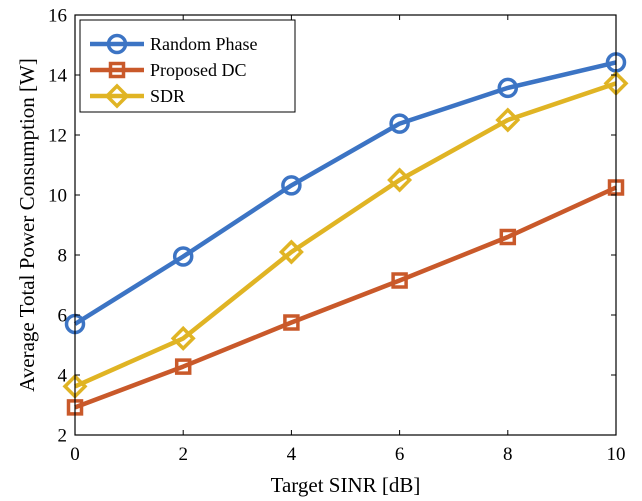  I want to click on x-tick-label: 0, so click(75, 454).